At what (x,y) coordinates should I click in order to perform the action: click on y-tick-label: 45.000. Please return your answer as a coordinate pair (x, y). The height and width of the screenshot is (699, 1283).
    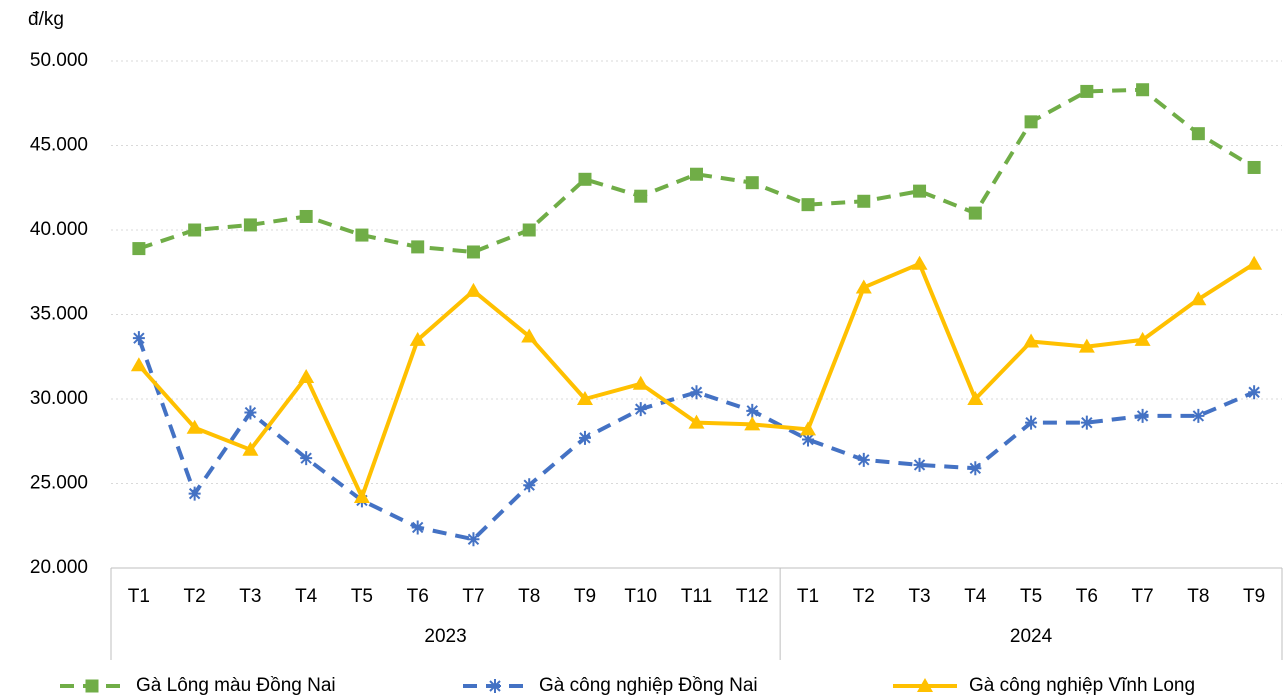
    Looking at the image, I should click on (59, 145).